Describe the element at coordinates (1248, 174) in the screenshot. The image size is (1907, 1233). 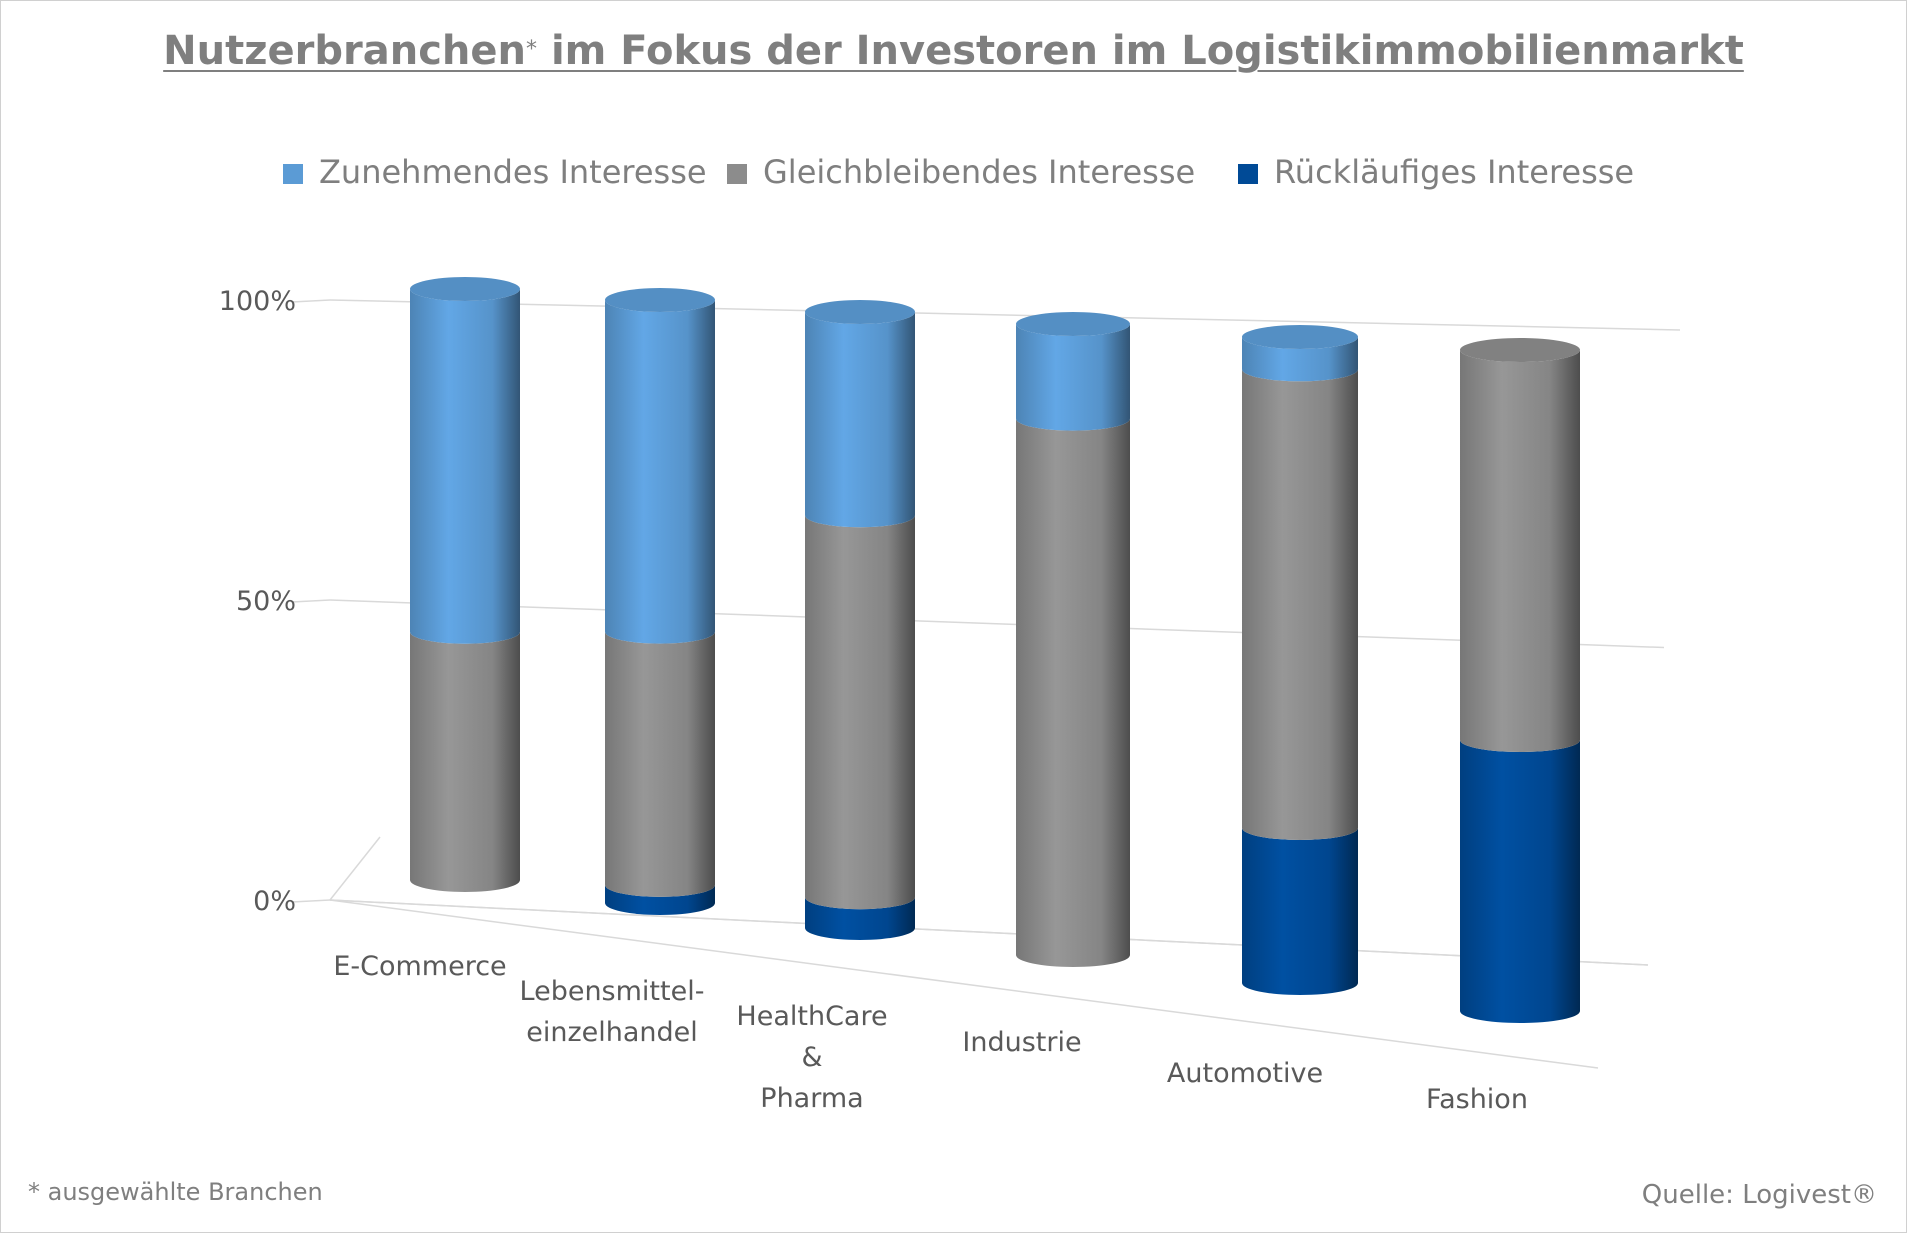
I see `legend-swatch-ruecklaeufig` at that location.